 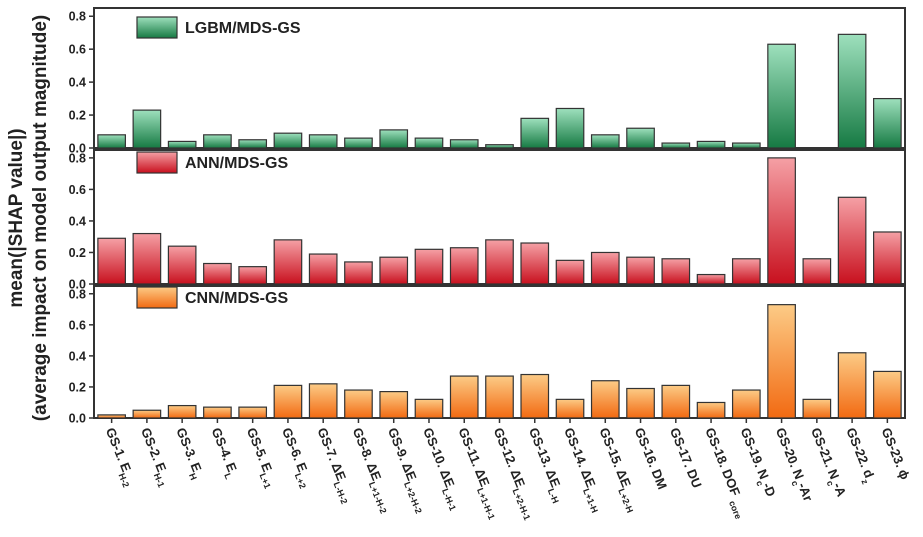 What do you see at coordinates (896, 454) in the screenshot?
I see `x-tick-label: GS-23. ϕ` at bounding box center [896, 454].